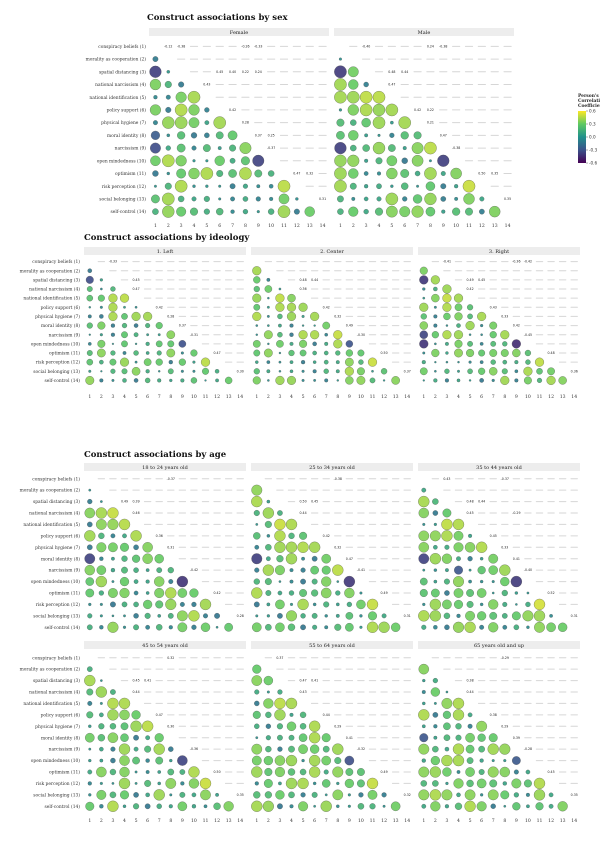  I want to click on x-tick-label: 5, so click(136, 821).